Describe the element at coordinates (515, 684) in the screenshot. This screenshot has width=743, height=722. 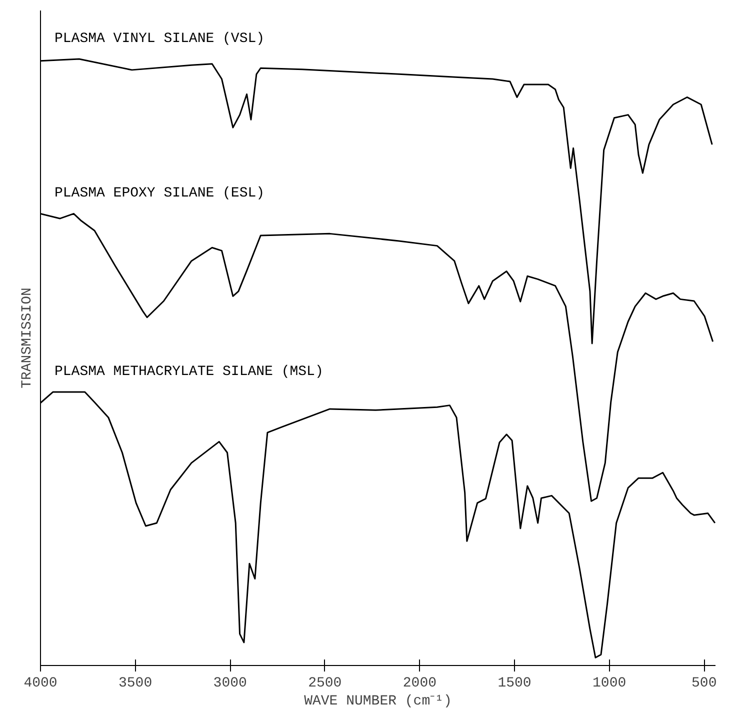
I see `x-tick-label: 1500` at that location.